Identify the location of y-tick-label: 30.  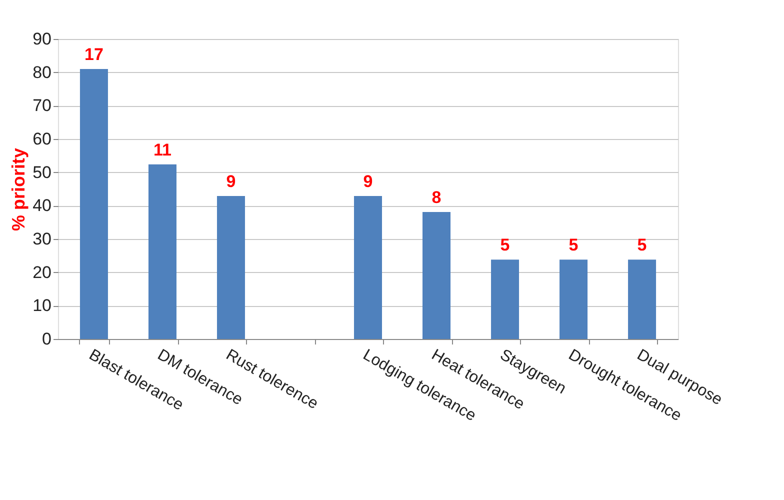
(42, 239).